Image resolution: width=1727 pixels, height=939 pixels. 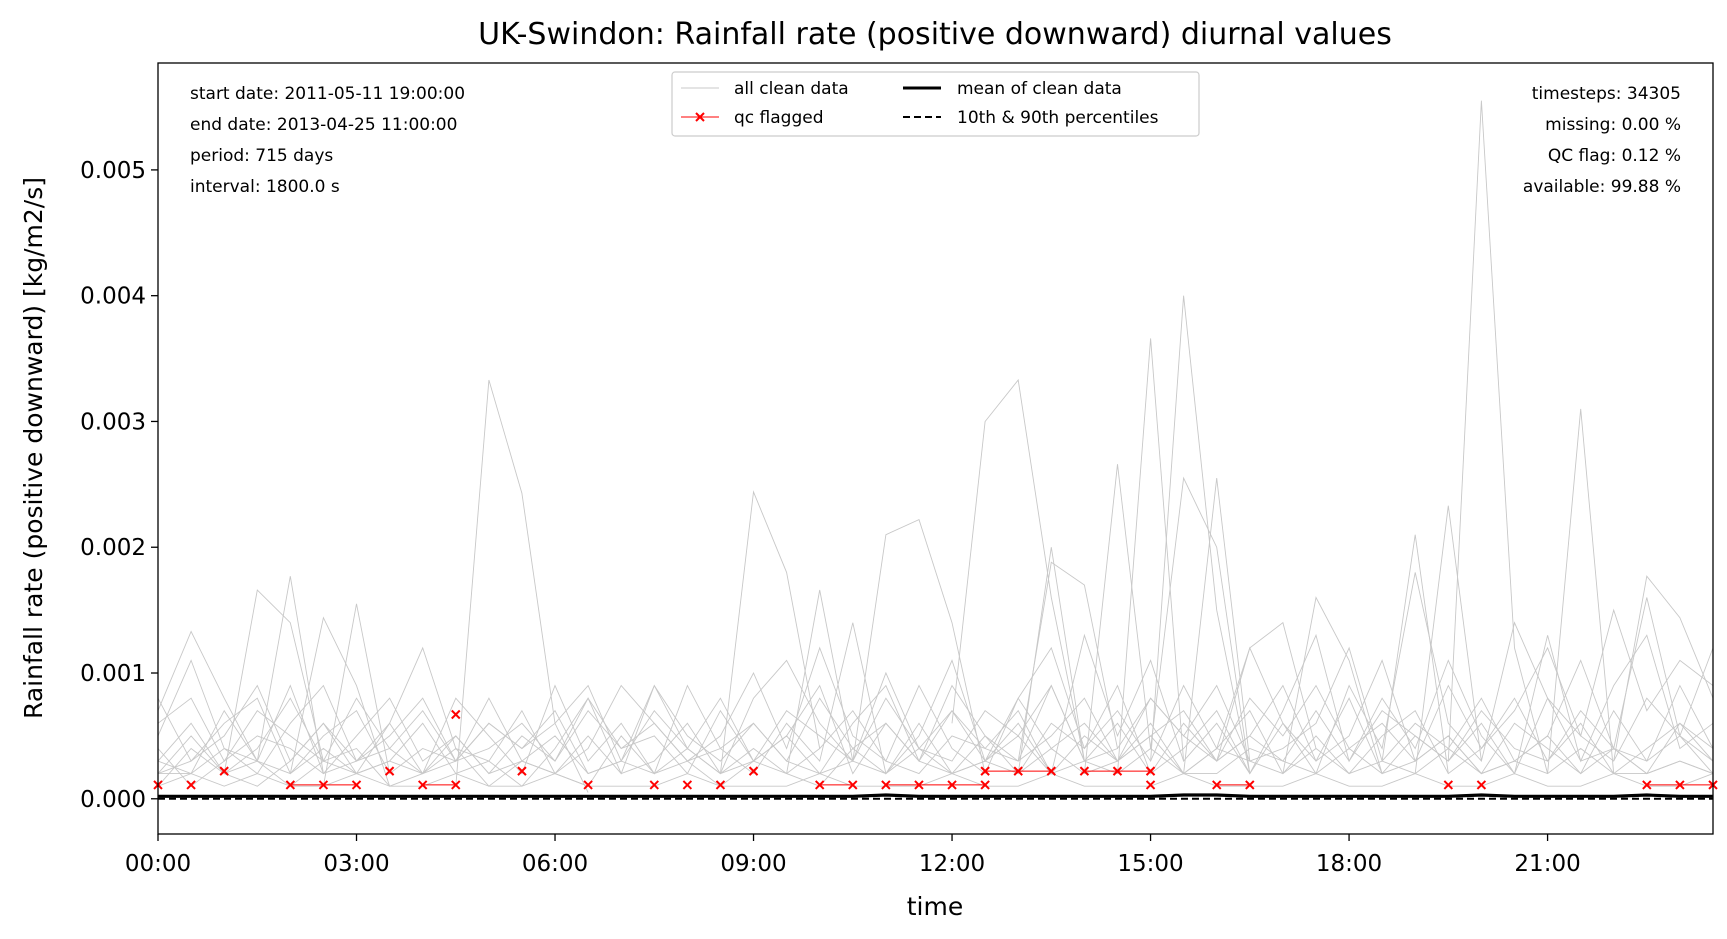 What do you see at coordinates (158, 864) in the screenshot?
I see `x-tick-label: 00:00` at bounding box center [158, 864].